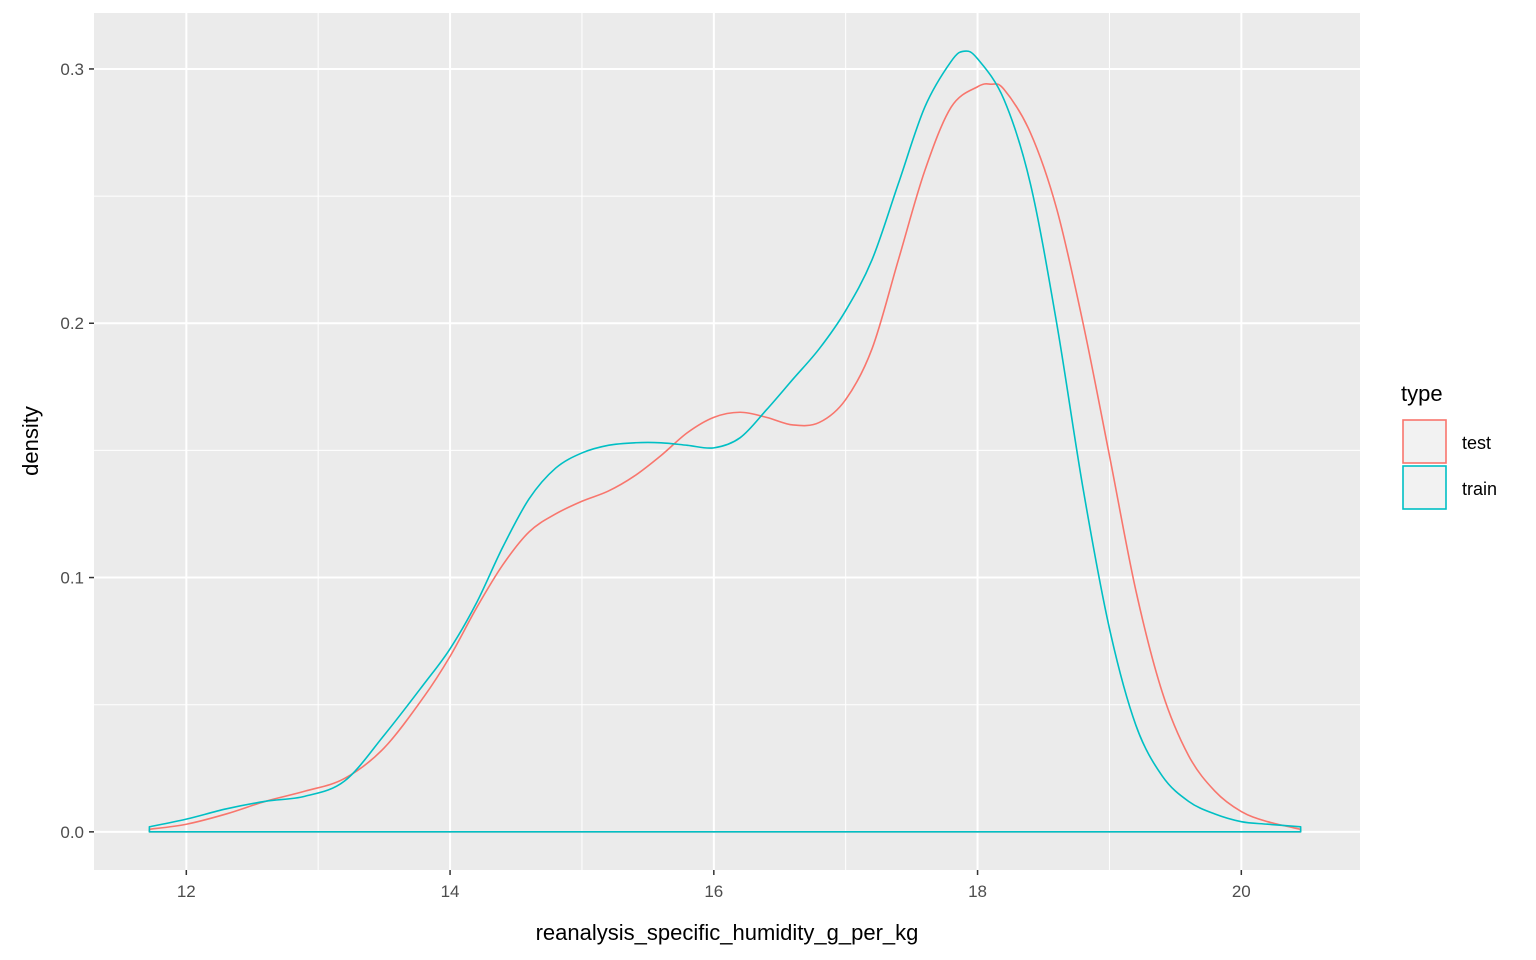  I want to click on legend-key-test, so click(1424, 441).